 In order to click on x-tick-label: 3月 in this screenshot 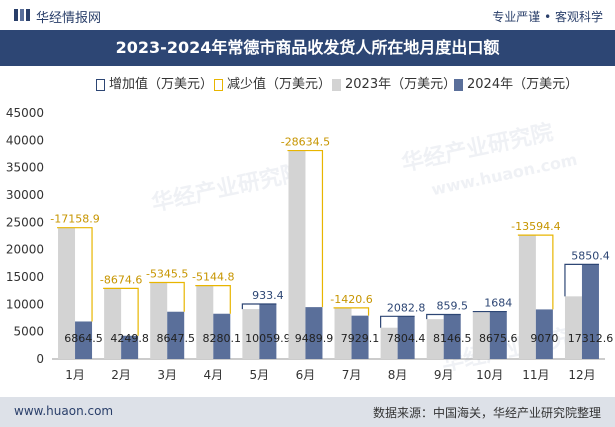, I will do `click(167, 375)`.